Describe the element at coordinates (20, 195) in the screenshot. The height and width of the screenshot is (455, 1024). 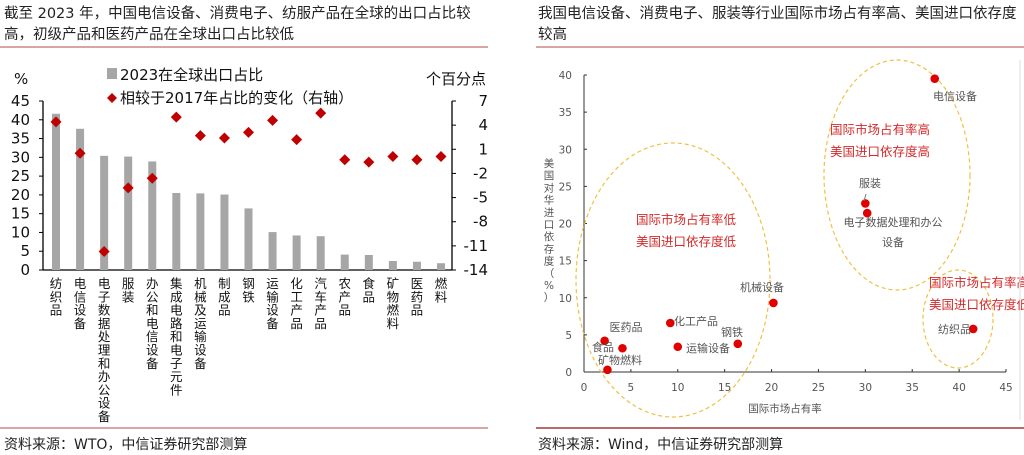
I see `left-tick-label: 20` at that location.